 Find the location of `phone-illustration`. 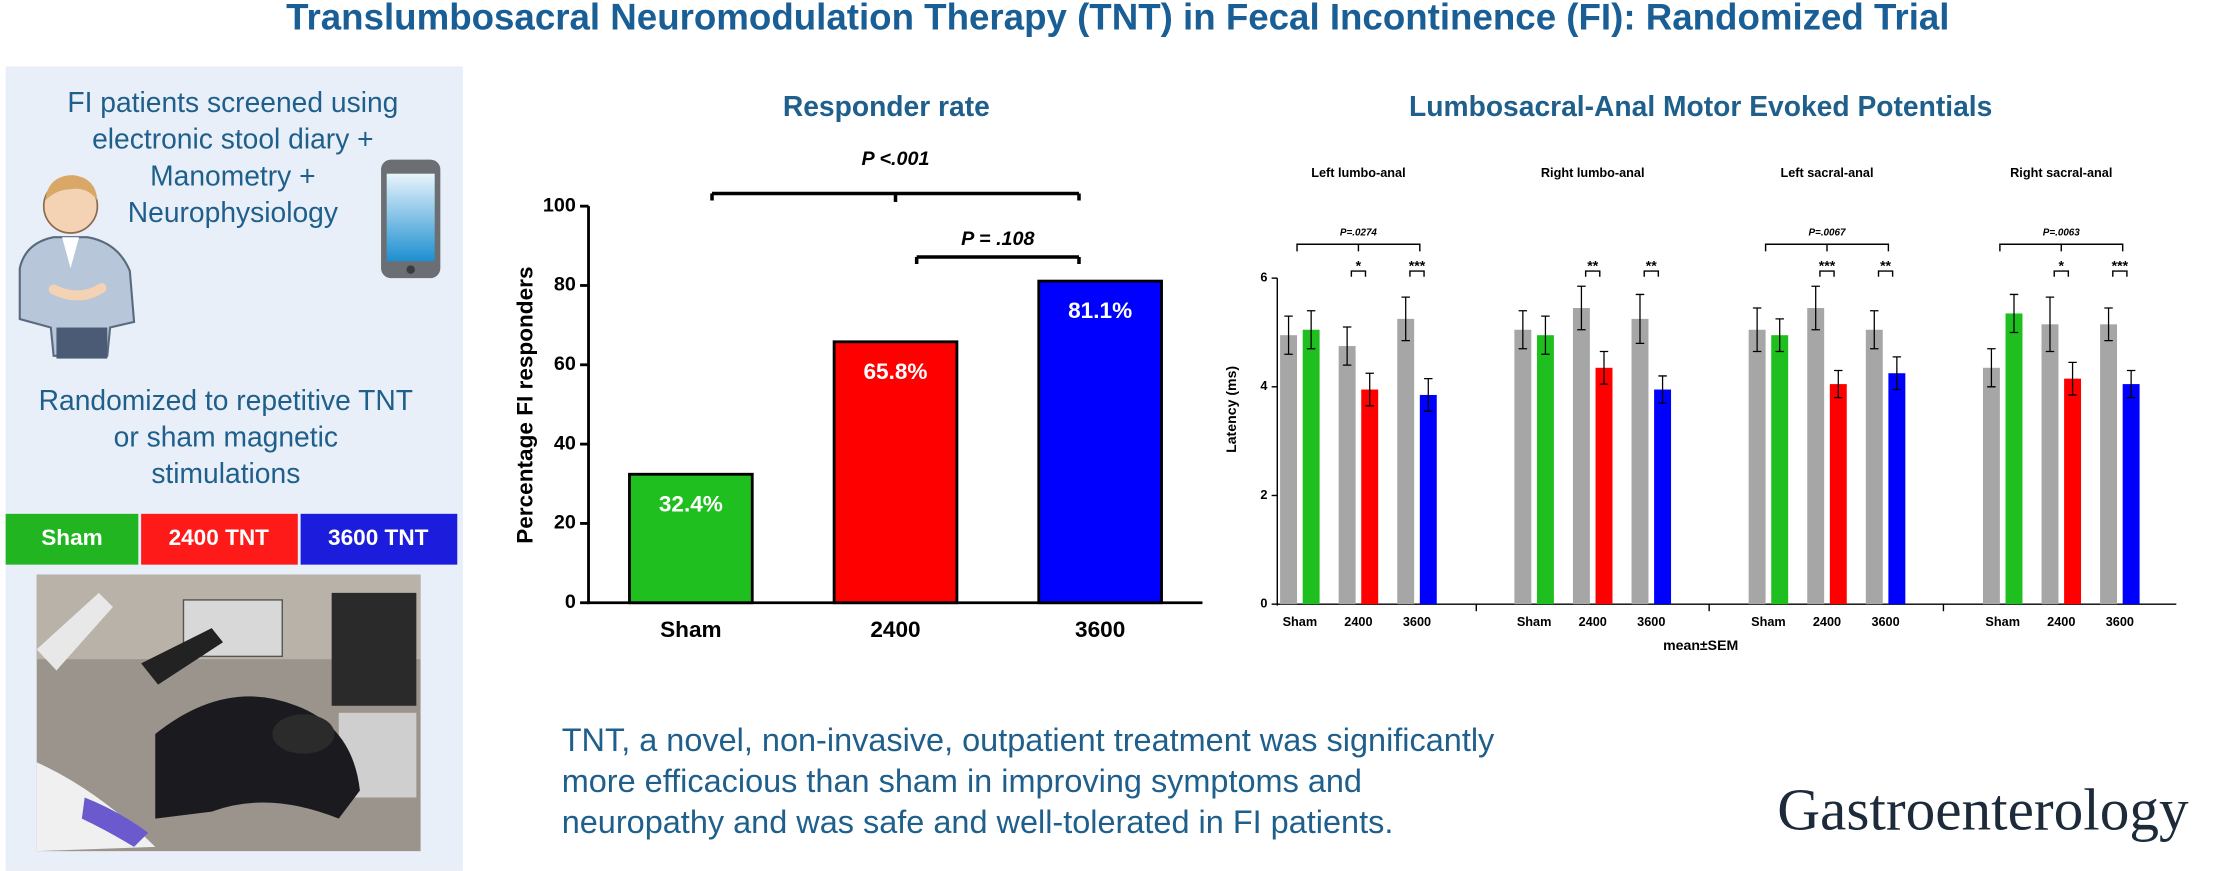

phone-illustration is located at coordinates (411, 219).